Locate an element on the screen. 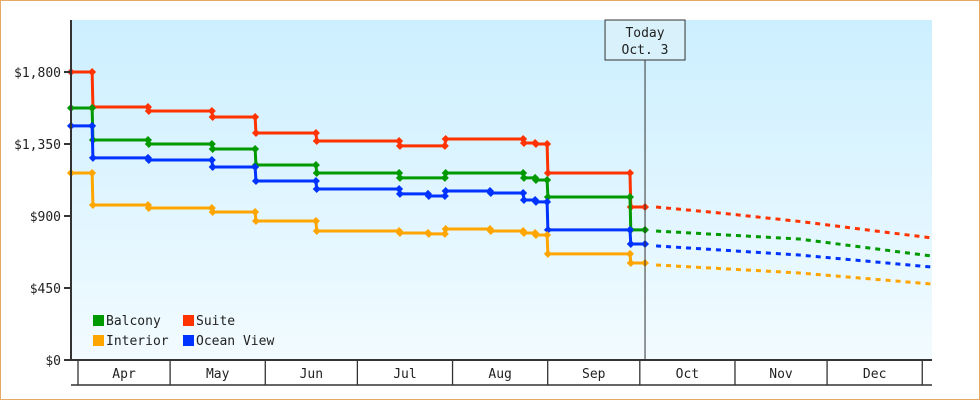  month-label-sep: Sep is located at coordinates (594, 374).